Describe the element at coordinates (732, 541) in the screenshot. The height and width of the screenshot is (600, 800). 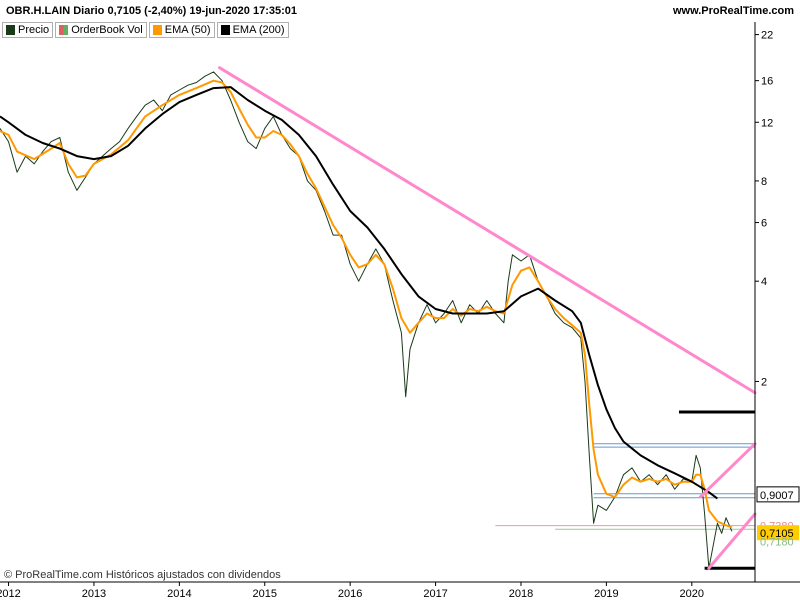
I see `trendline-channel-lower` at that location.